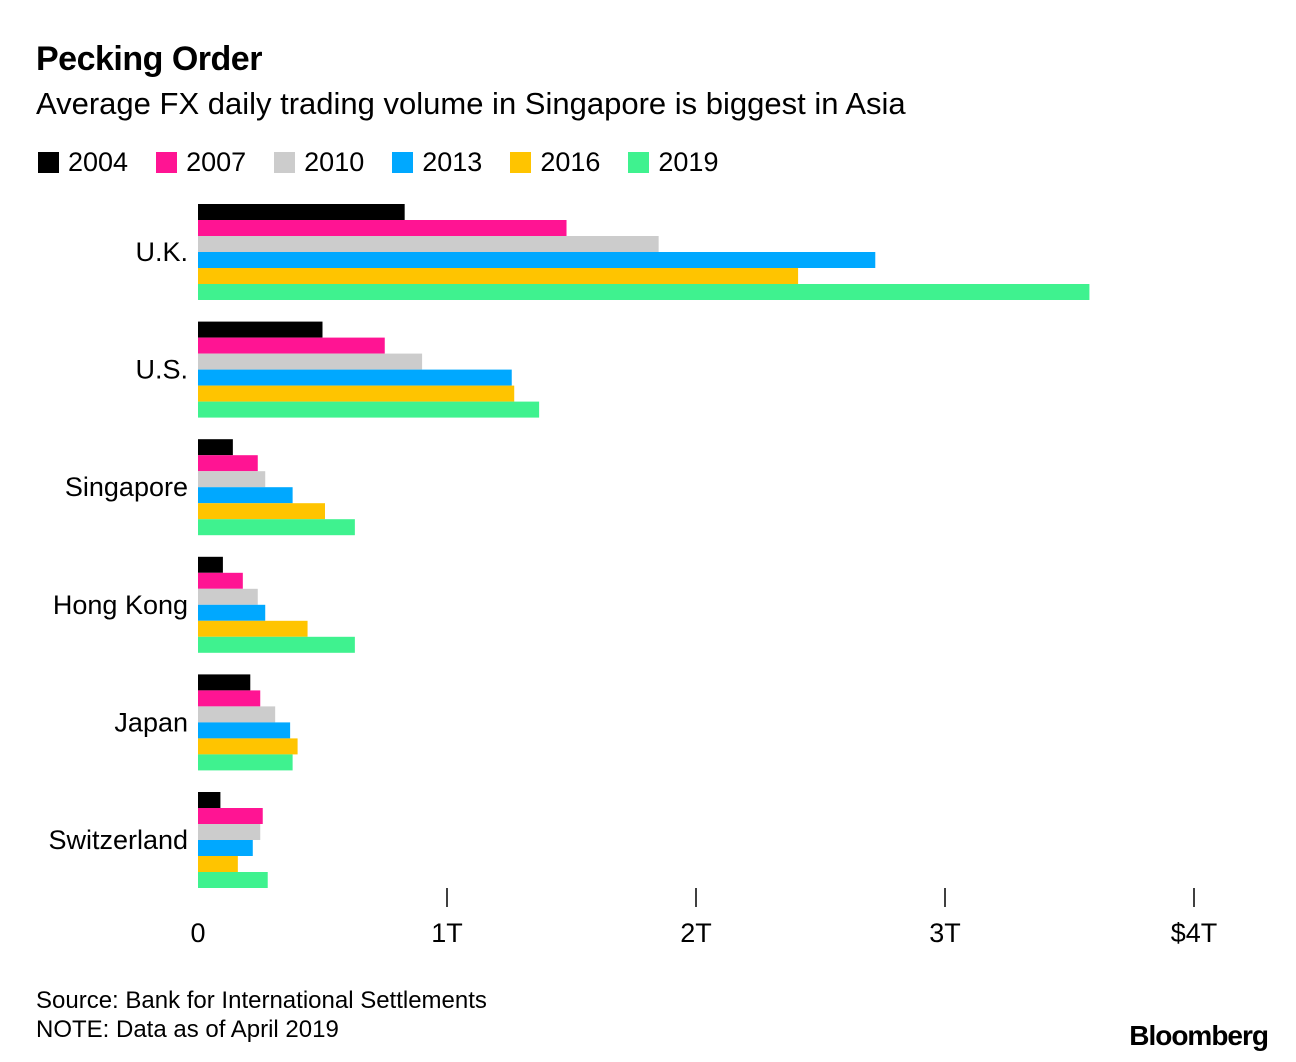  Describe the element at coordinates (688, 162) in the screenshot. I see `legend-label: 2019` at that location.